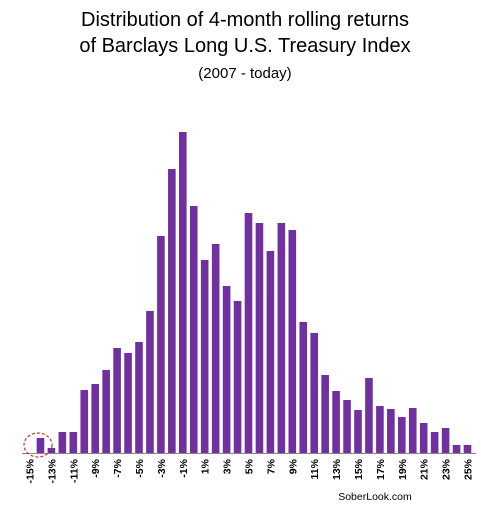 Image resolution: width=481 pixels, height=508 pixels. What do you see at coordinates (315, 468) in the screenshot?
I see `x-tick-label: 11%` at bounding box center [315, 468].